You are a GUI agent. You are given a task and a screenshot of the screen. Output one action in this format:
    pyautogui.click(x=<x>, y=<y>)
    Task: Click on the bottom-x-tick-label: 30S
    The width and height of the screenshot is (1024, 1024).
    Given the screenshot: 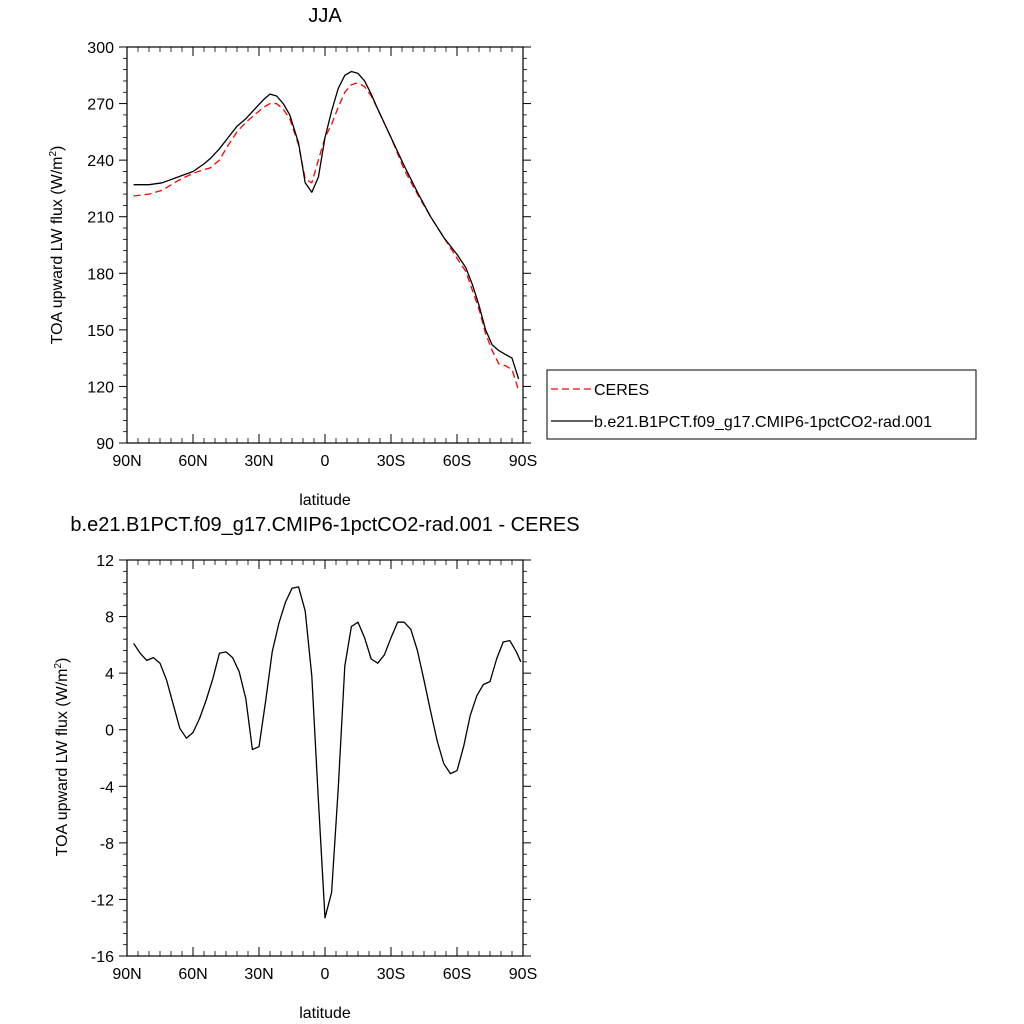 What is the action you would take?
    pyautogui.click(x=391, y=974)
    